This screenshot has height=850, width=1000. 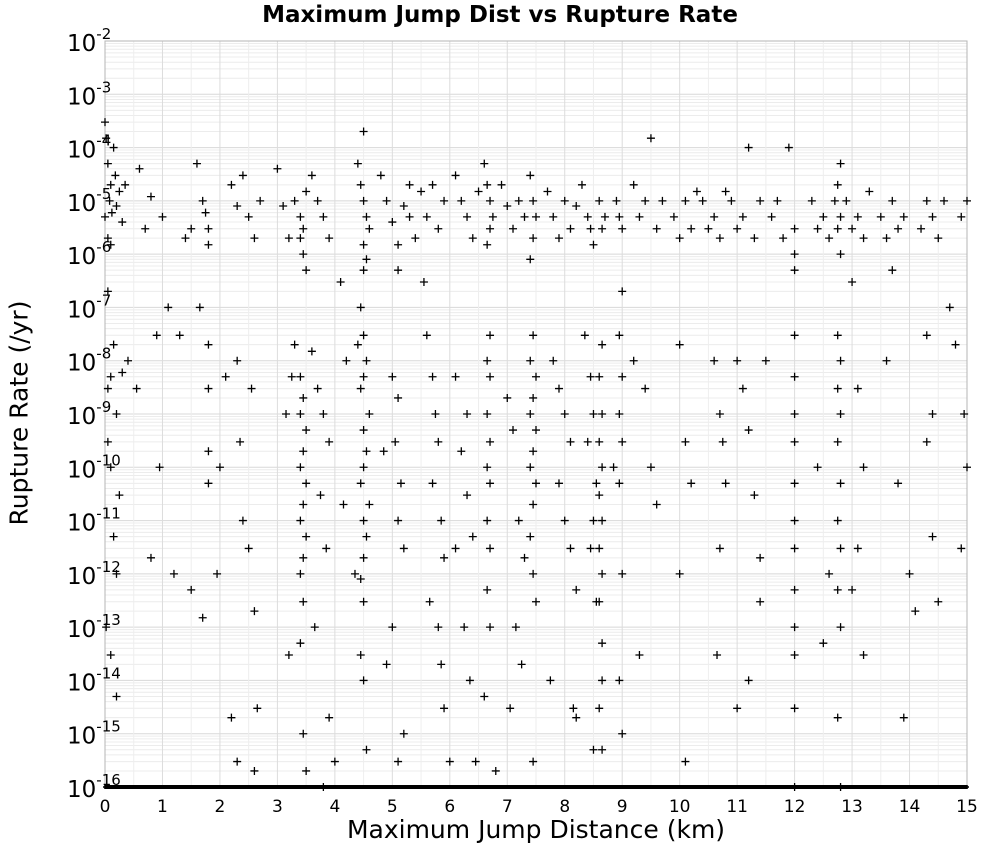 I want to click on y-tick-label: 10⁻², so click(x=89, y=41).